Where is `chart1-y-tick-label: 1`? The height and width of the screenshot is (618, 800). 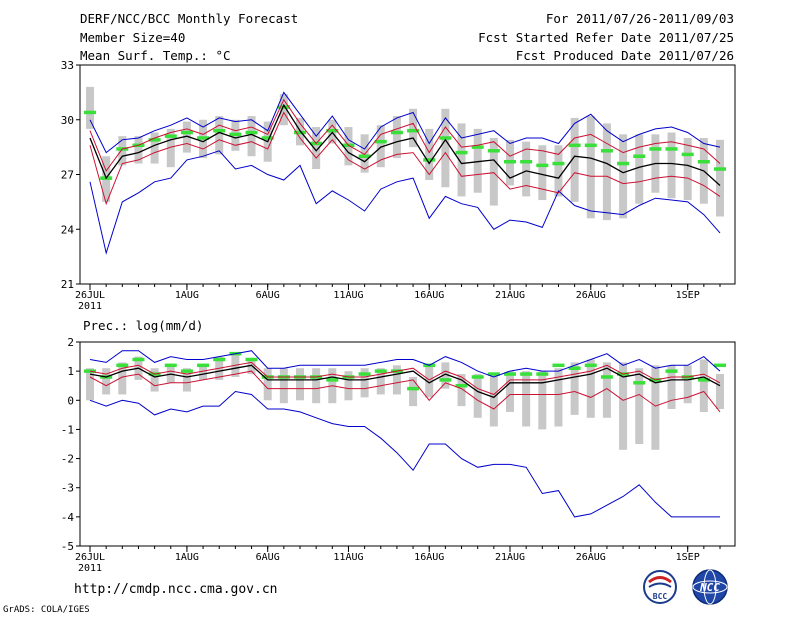 chart1-y-tick-label: 1 is located at coordinates (70, 371).